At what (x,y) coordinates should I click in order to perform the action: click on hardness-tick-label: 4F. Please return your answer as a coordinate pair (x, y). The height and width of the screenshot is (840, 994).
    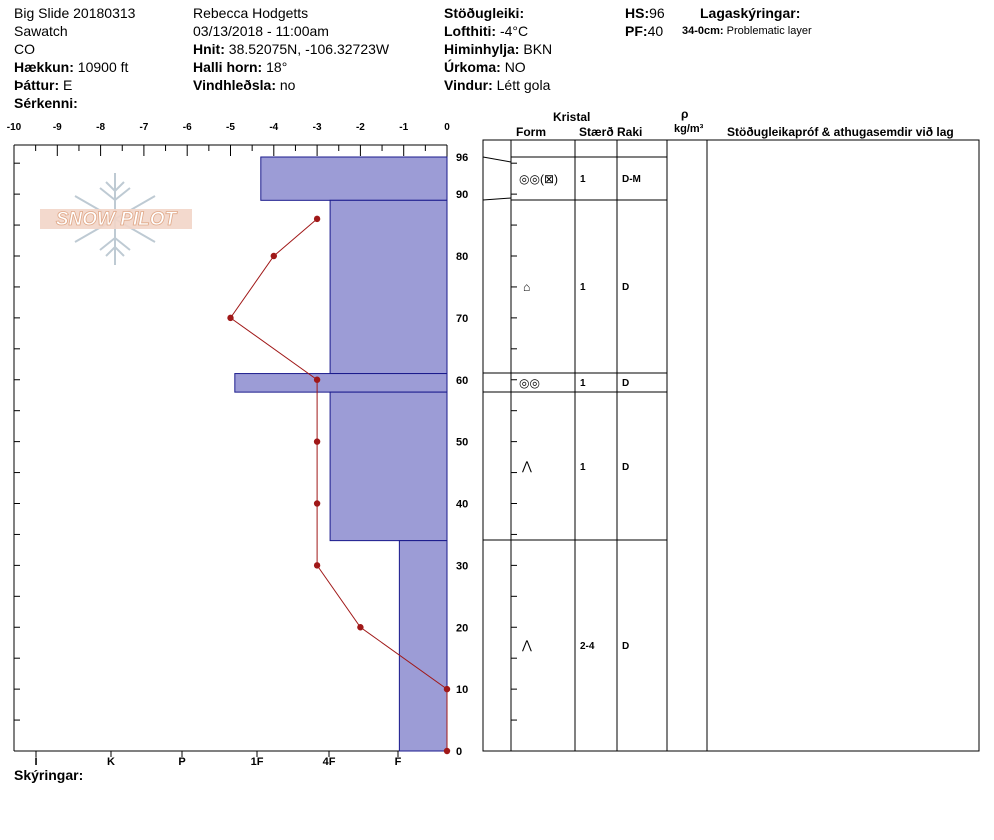
    Looking at the image, I should click on (329, 762).